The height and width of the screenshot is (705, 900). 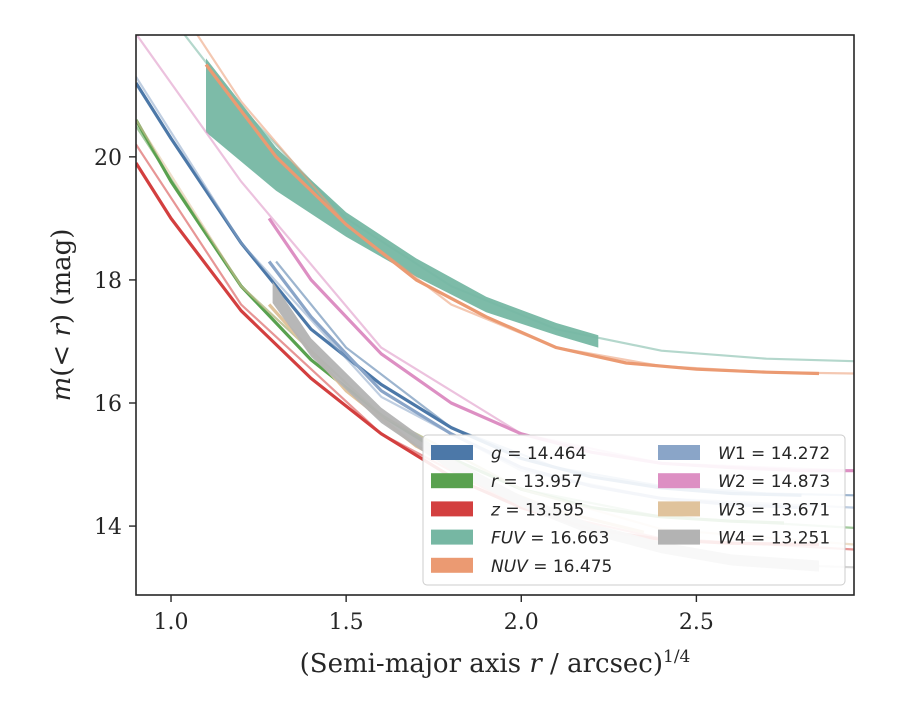 I want to click on x-tick-label: 2.5, so click(x=696, y=622).